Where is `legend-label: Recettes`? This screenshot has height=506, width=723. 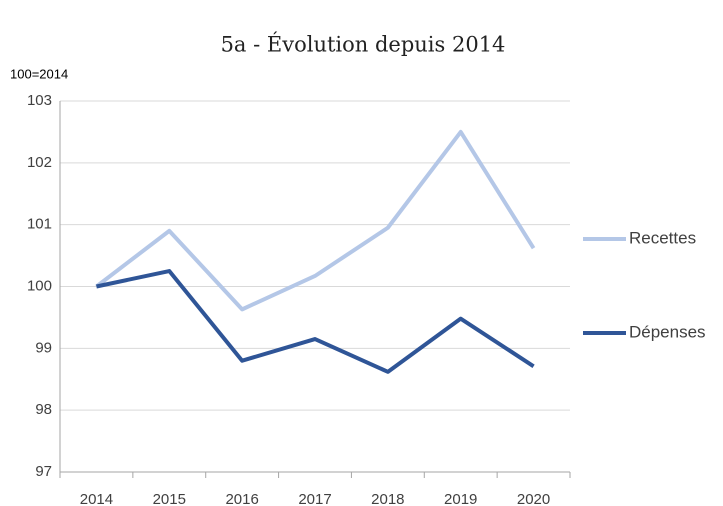 legend-label: Recettes is located at coordinates (662, 237).